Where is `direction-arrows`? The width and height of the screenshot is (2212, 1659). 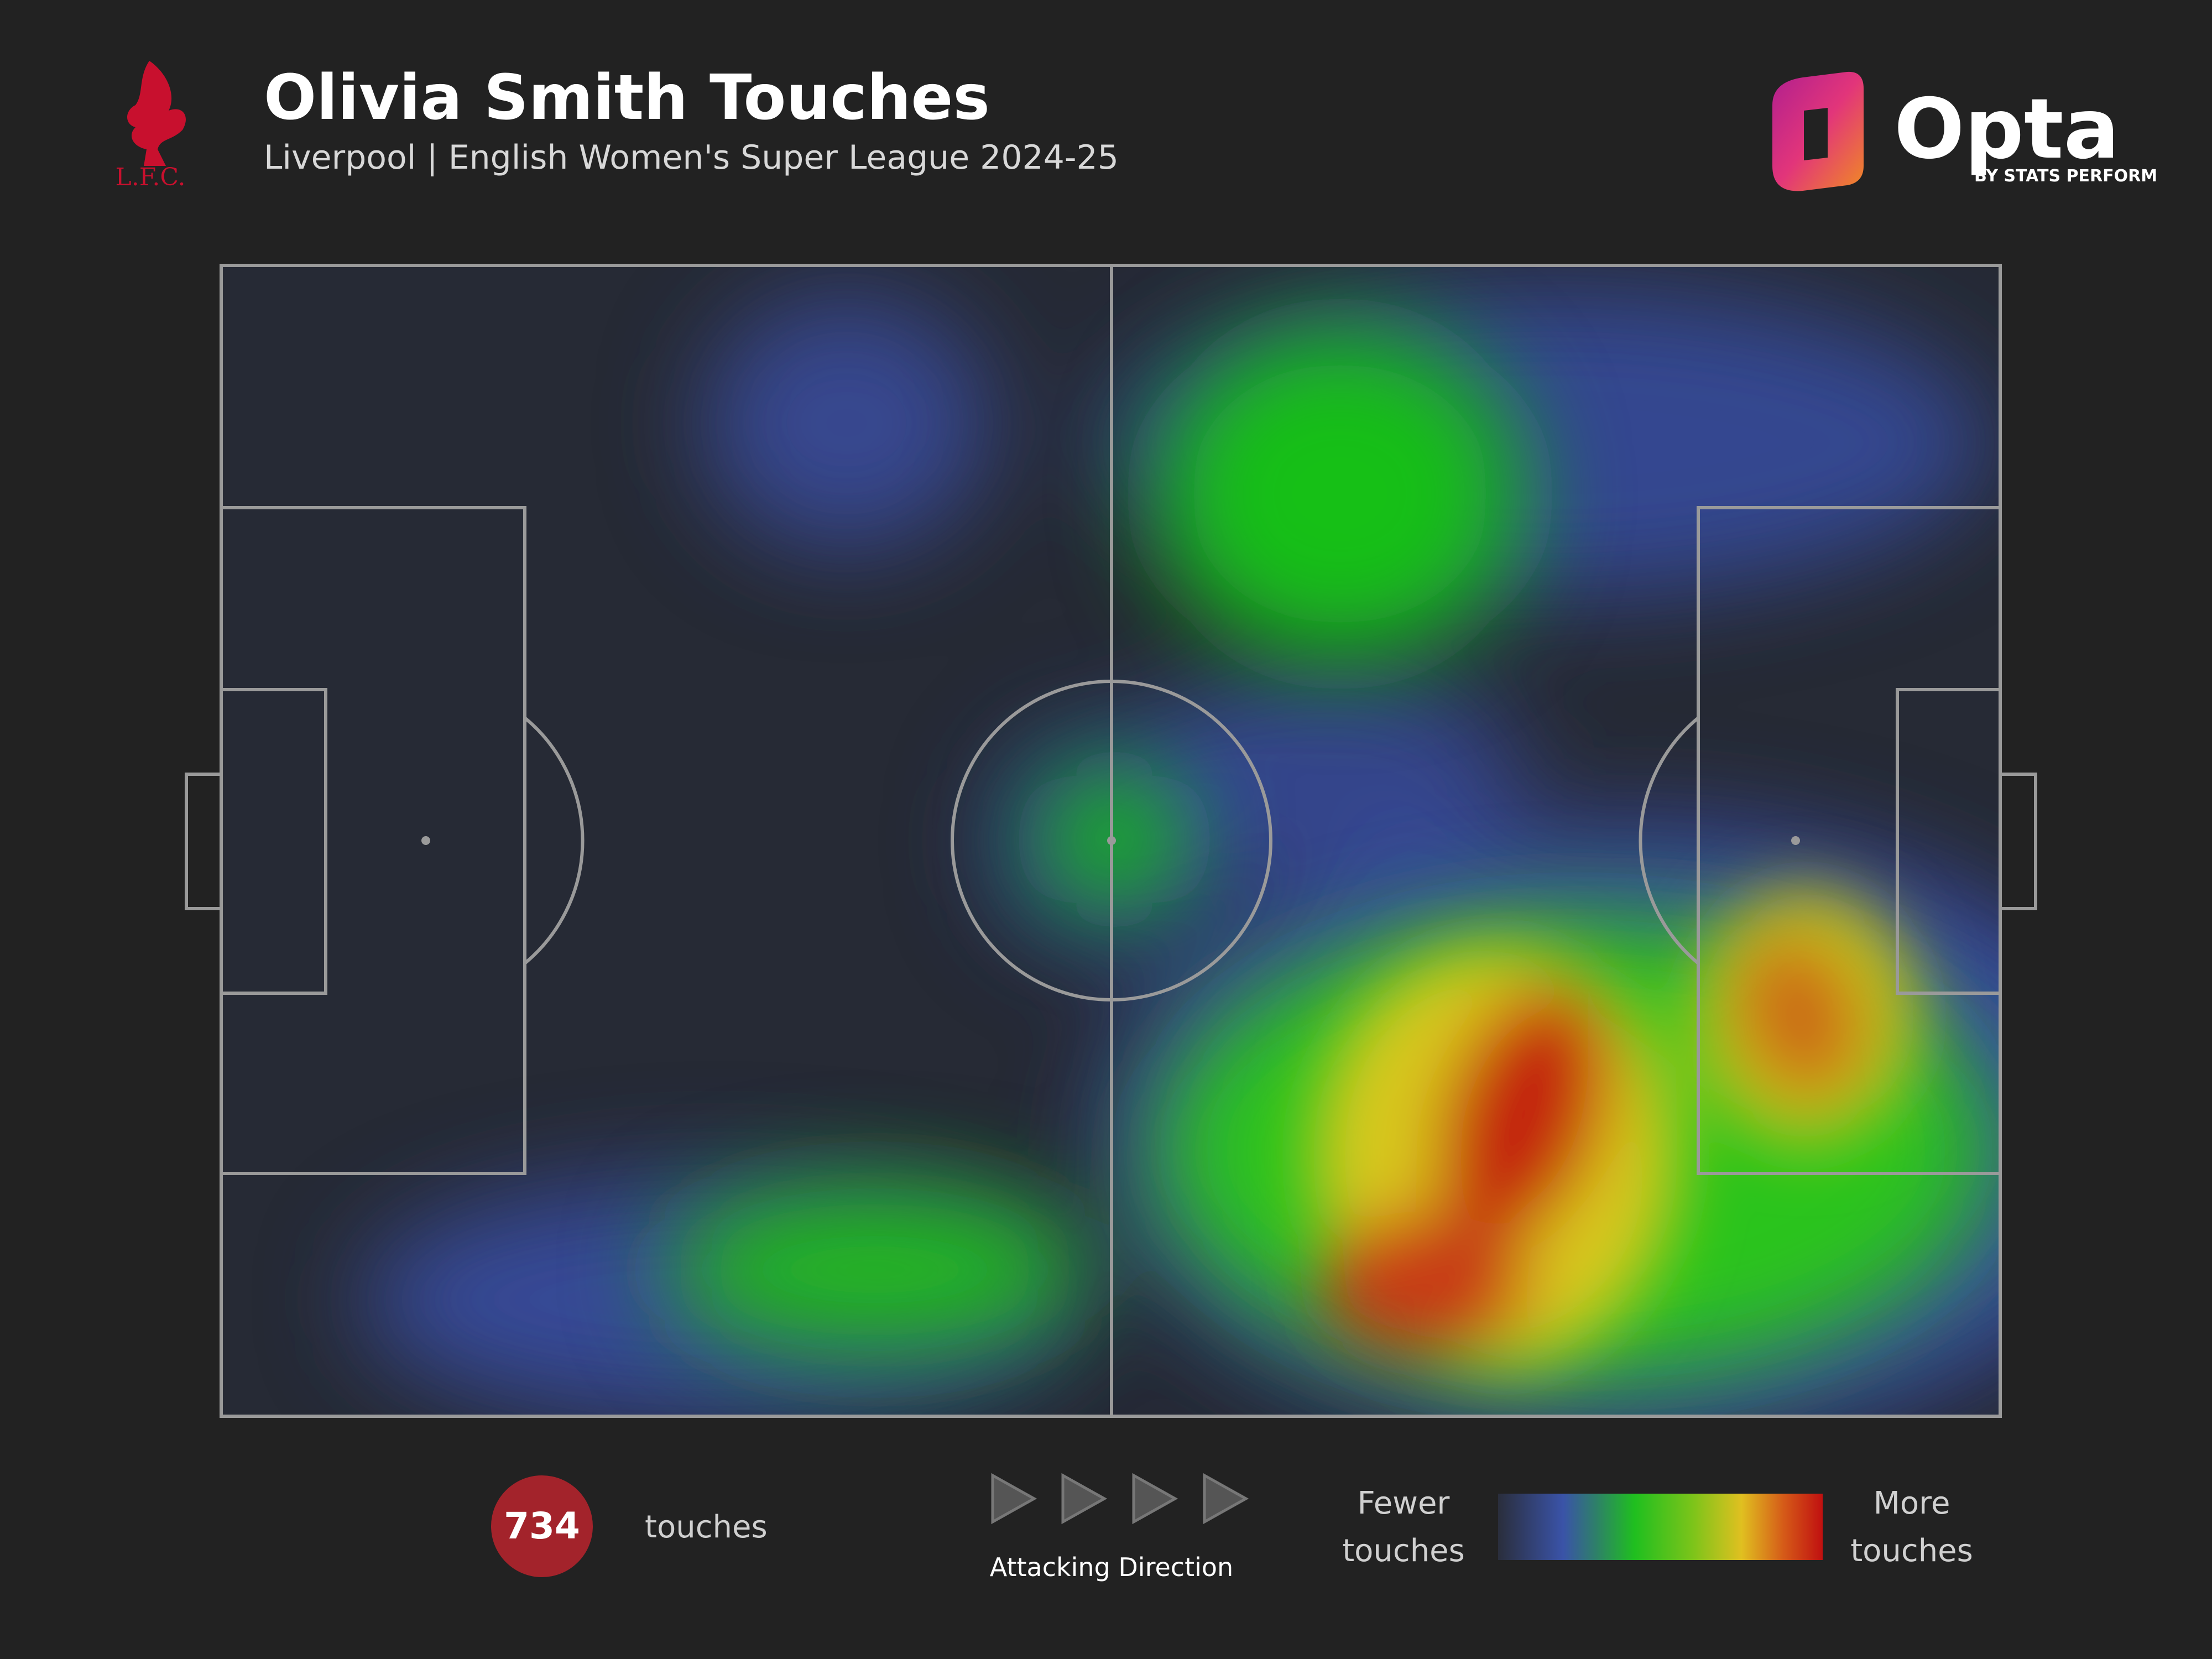
direction-arrows is located at coordinates (1120, 1499).